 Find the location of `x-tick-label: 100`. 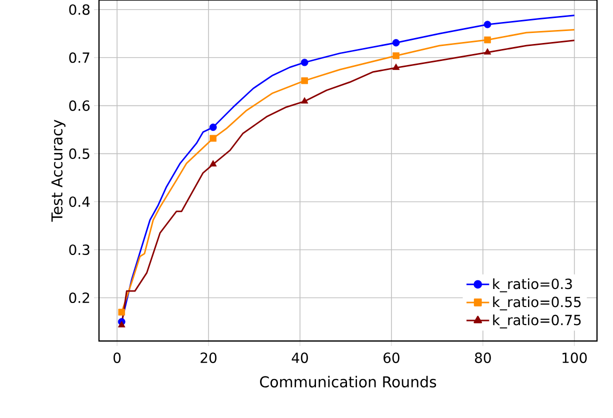

x-tick-label: 100 is located at coordinates (574, 358).